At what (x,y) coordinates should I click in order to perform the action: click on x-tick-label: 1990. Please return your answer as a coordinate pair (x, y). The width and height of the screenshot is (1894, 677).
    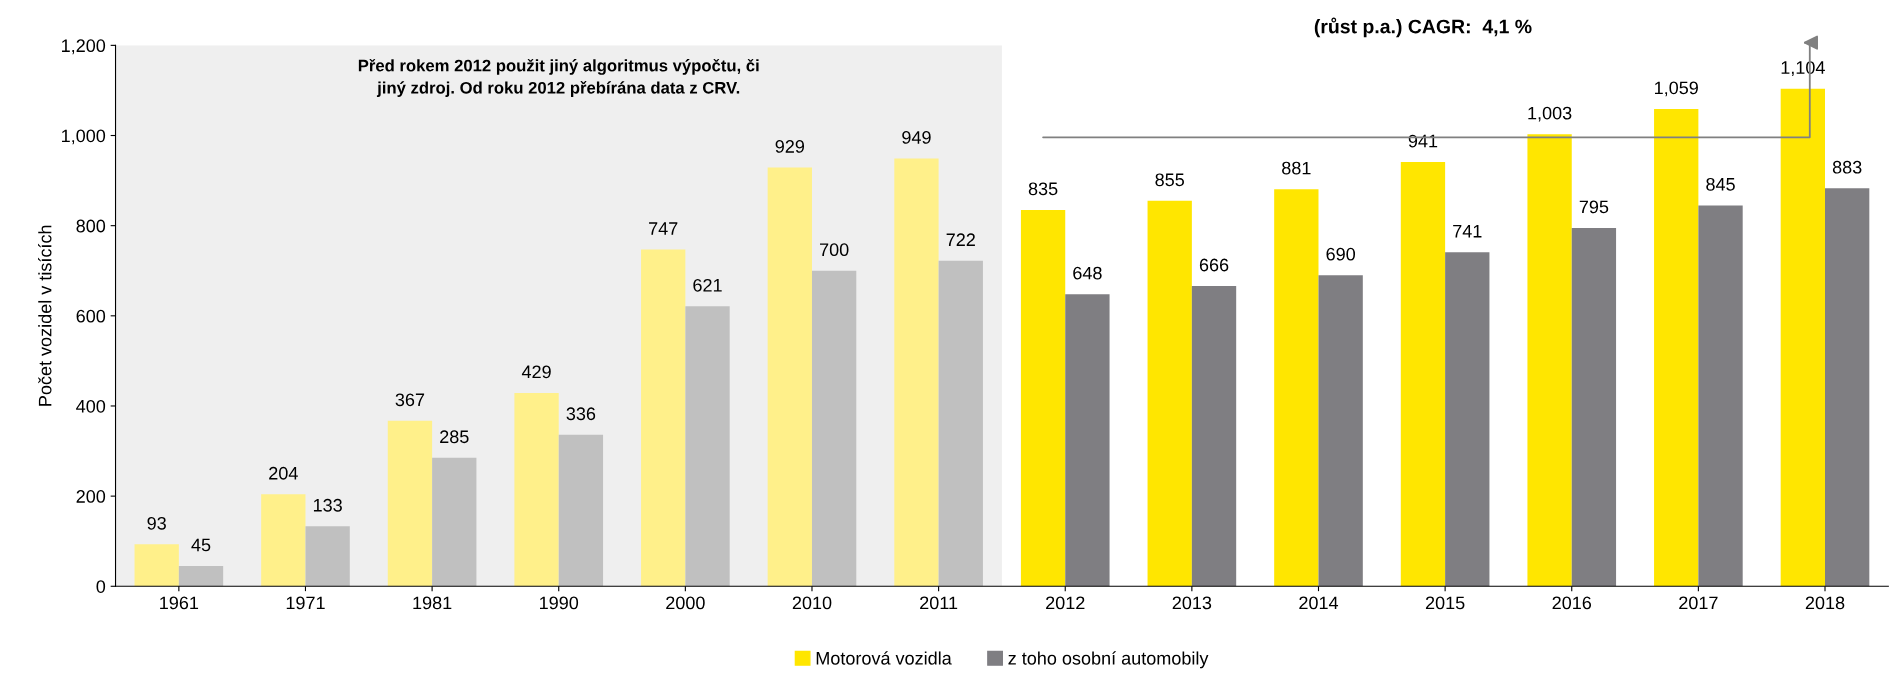
    Looking at the image, I should click on (559, 603).